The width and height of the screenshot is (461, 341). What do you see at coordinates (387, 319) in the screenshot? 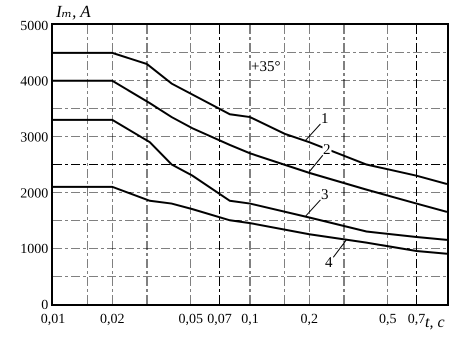
I see `x-tick-label: 0,5` at bounding box center [387, 319].